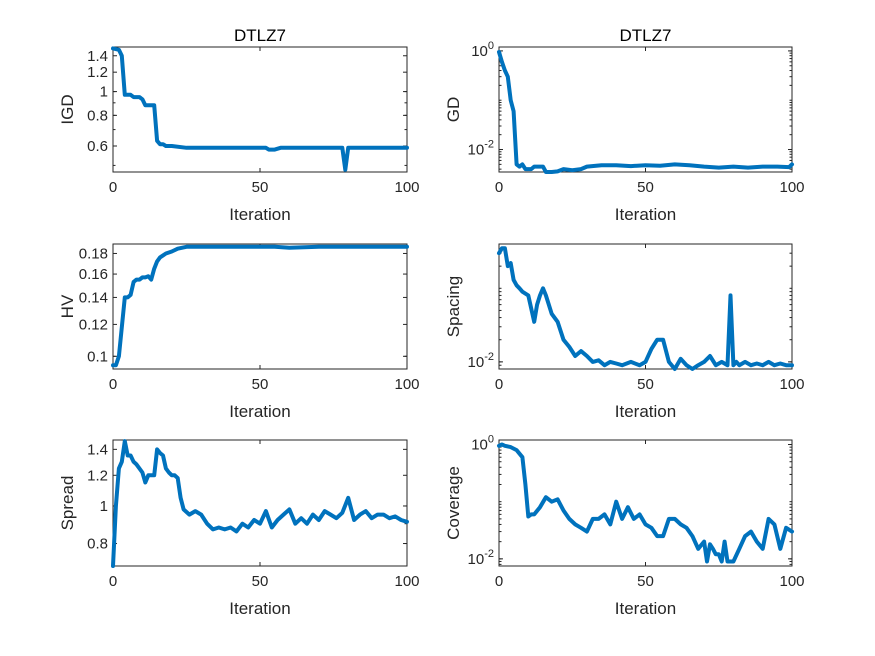 The height and width of the screenshot is (656, 875). What do you see at coordinates (97, 356) in the screenshot?
I see `y-tick-label: 0.1` at bounding box center [97, 356].